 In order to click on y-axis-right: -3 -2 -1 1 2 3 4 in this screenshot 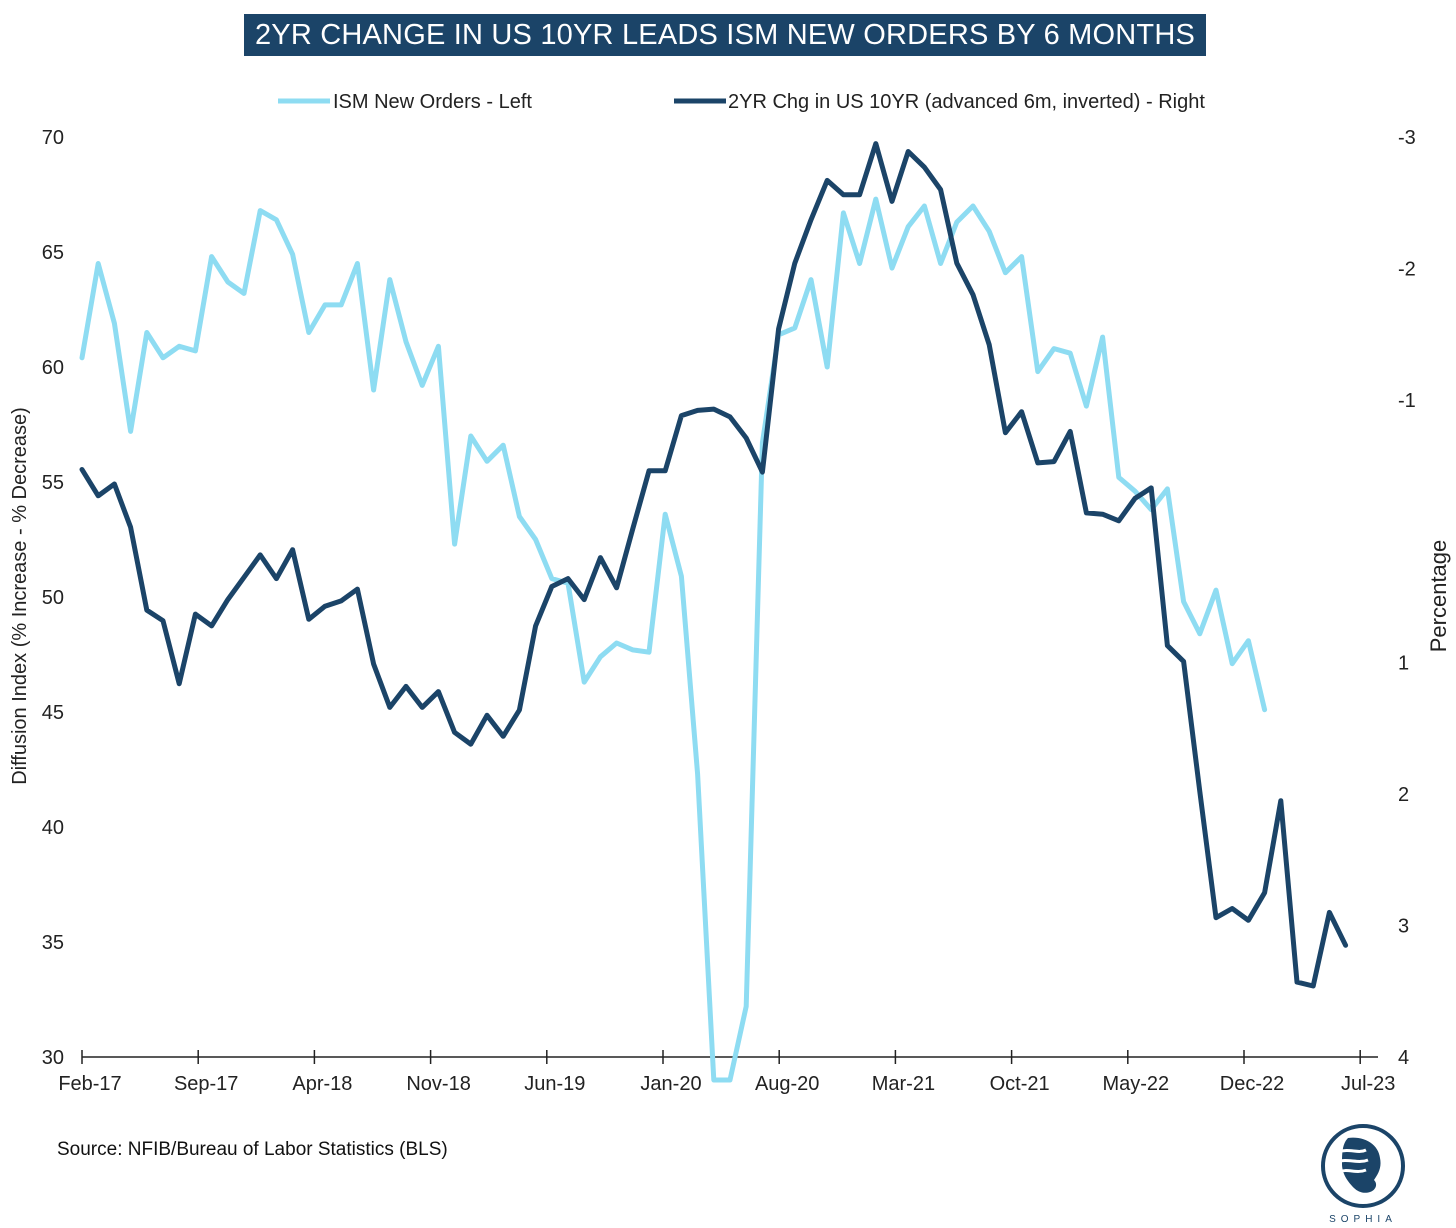, I will do `click(1407, 598)`.